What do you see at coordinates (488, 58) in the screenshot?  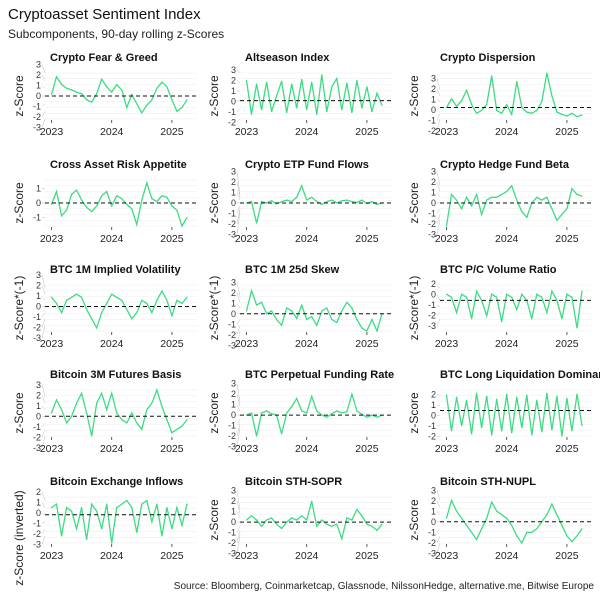 I see `panel-title: Crypto Dispersion` at bounding box center [488, 58].